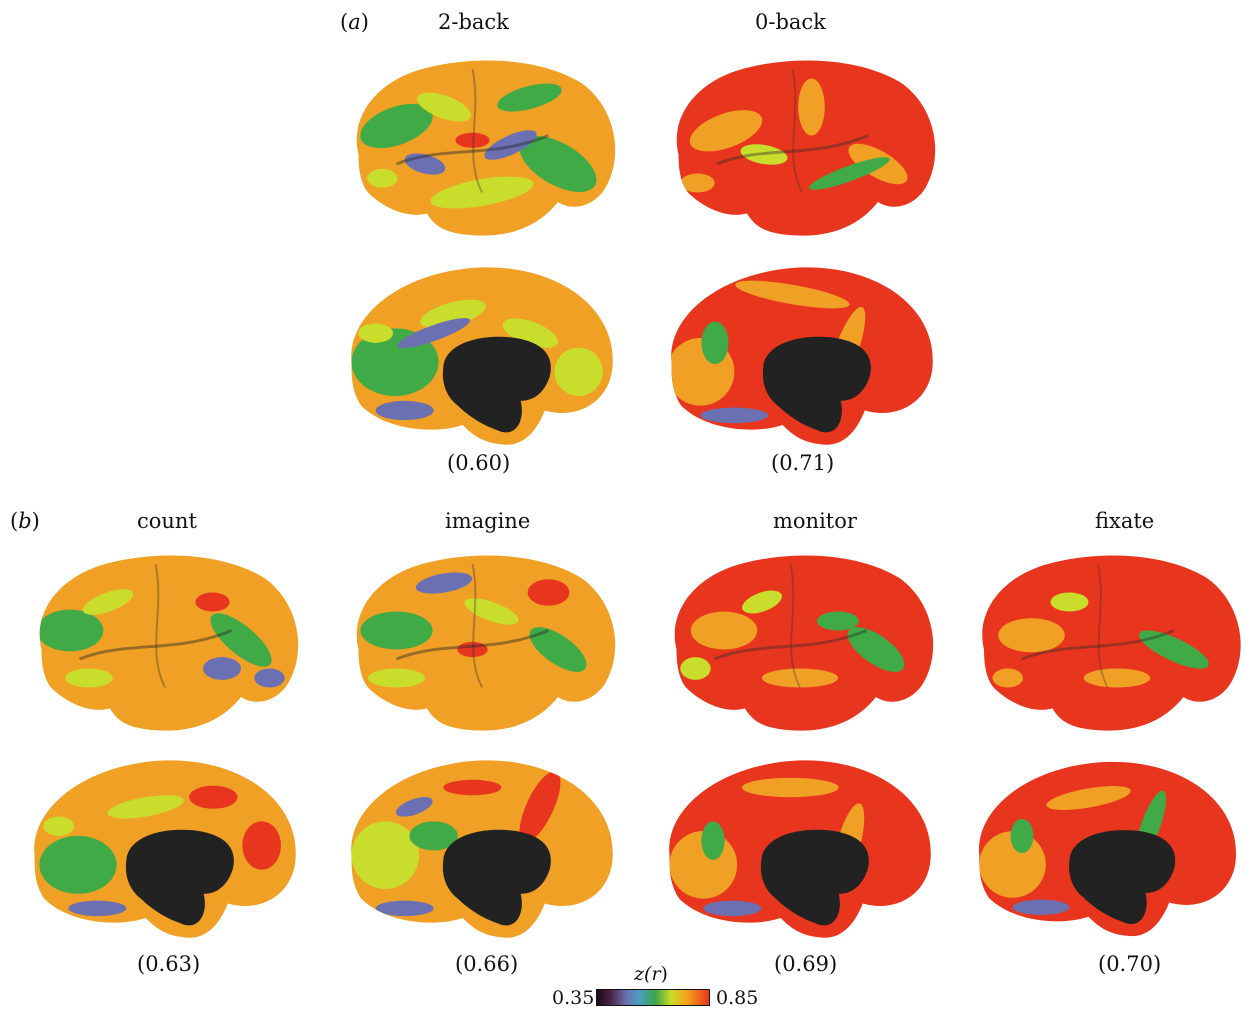 Image resolution: width=1250 pixels, height=1011 pixels. I want to click on value-count: (0.63), so click(168, 964).